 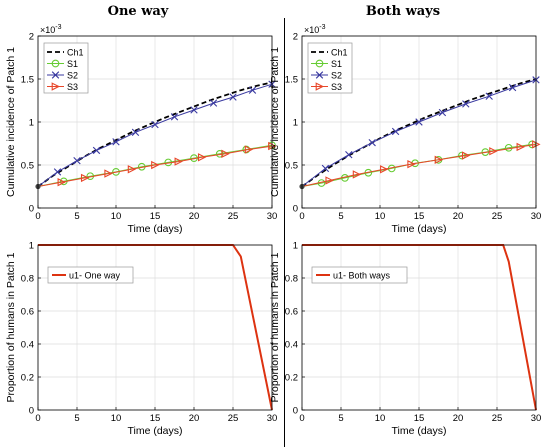 I want to click on legend: u1- One way, so click(x=90, y=275).